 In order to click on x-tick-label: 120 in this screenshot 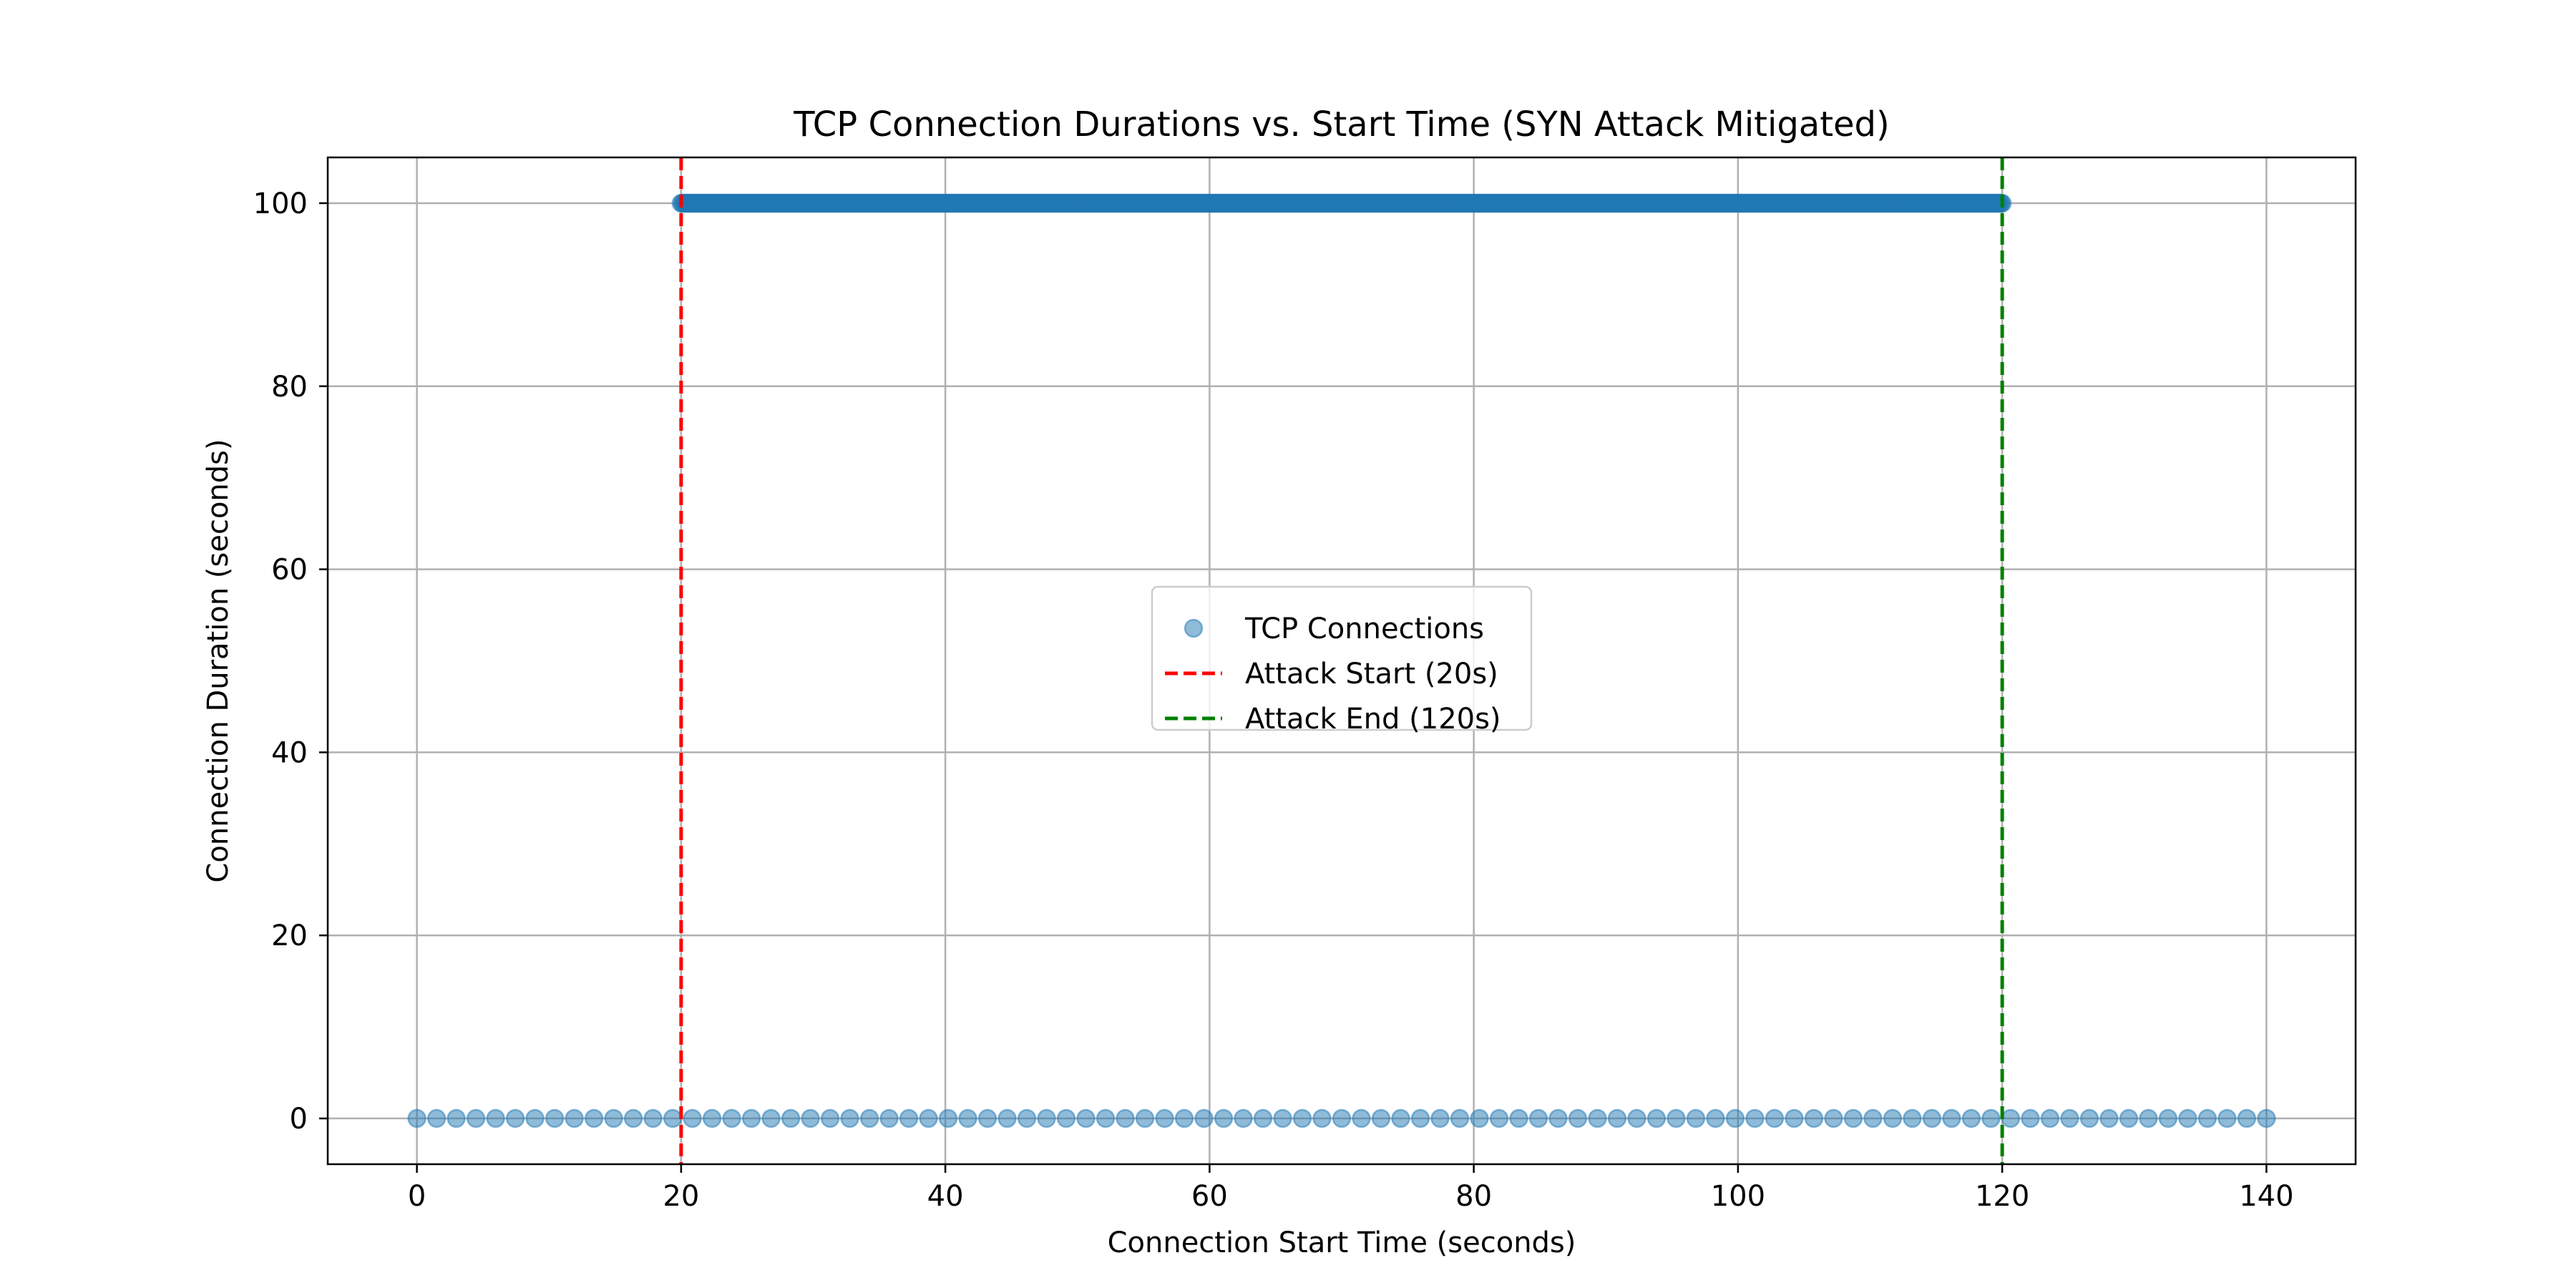, I will do `click(2002, 1196)`.